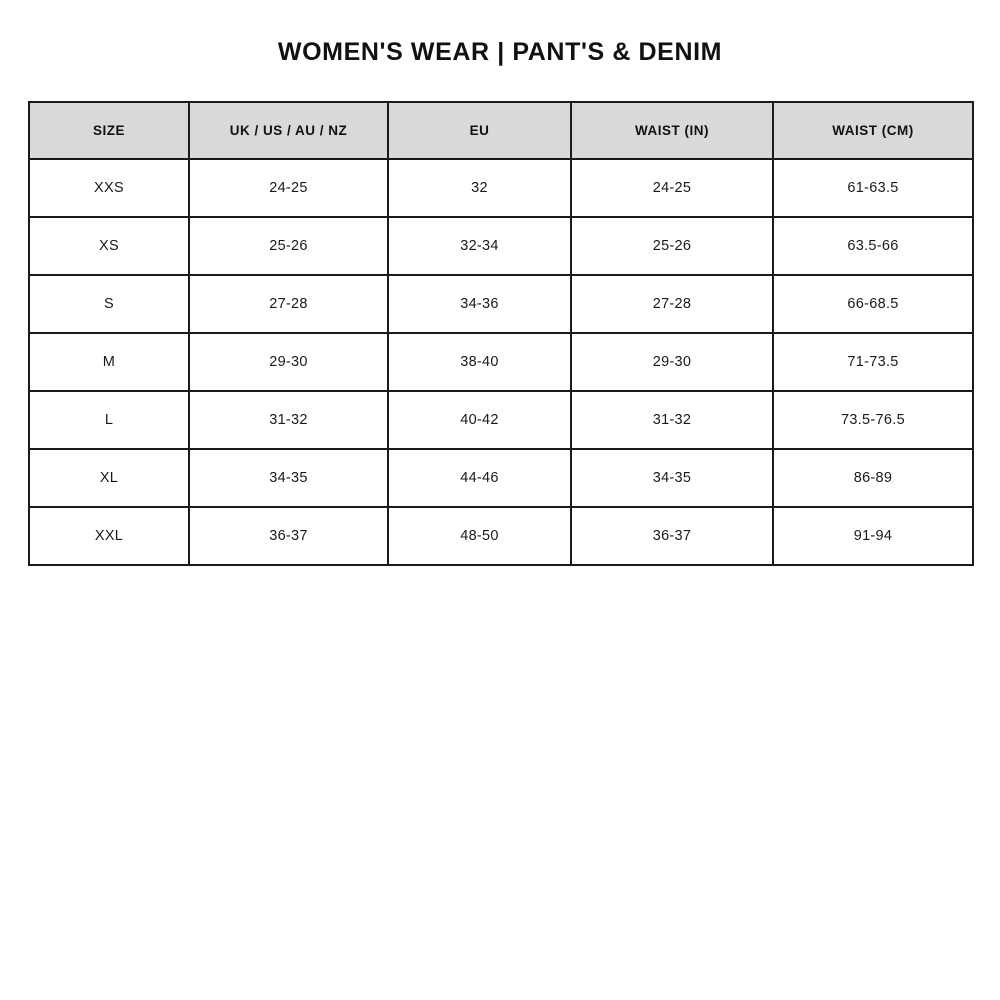 The height and width of the screenshot is (1000, 1000). I want to click on cell-uk-us-au-nz: 24-25, so click(288, 188).